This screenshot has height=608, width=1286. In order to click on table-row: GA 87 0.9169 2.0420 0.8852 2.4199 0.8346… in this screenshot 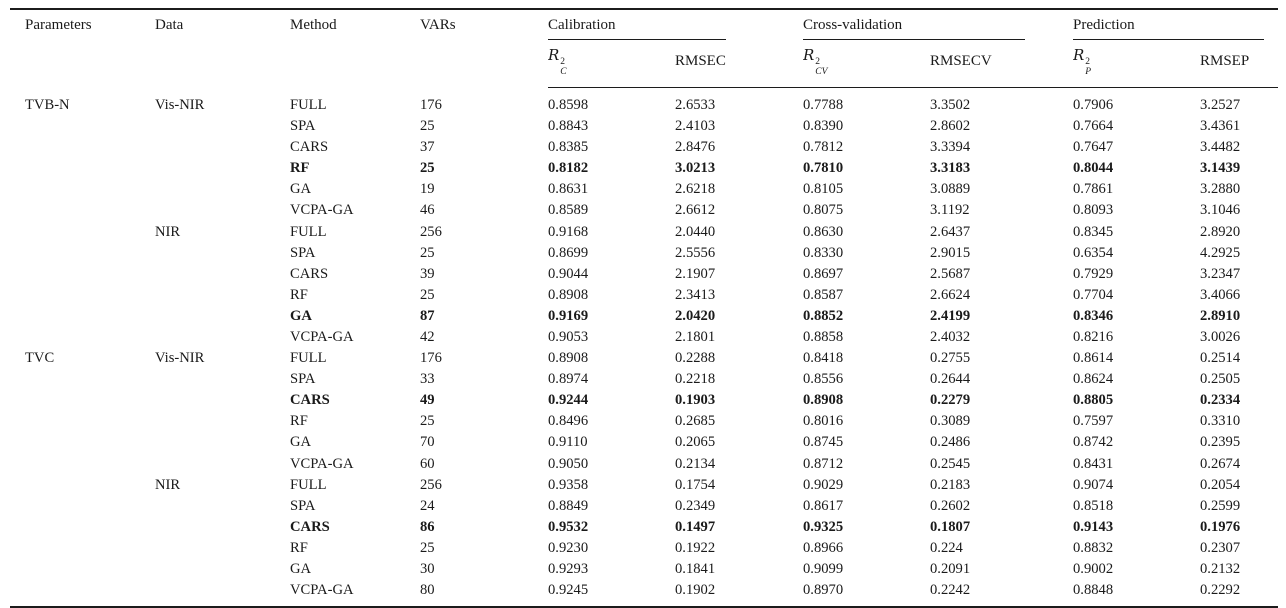, I will do `click(644, 316)`.